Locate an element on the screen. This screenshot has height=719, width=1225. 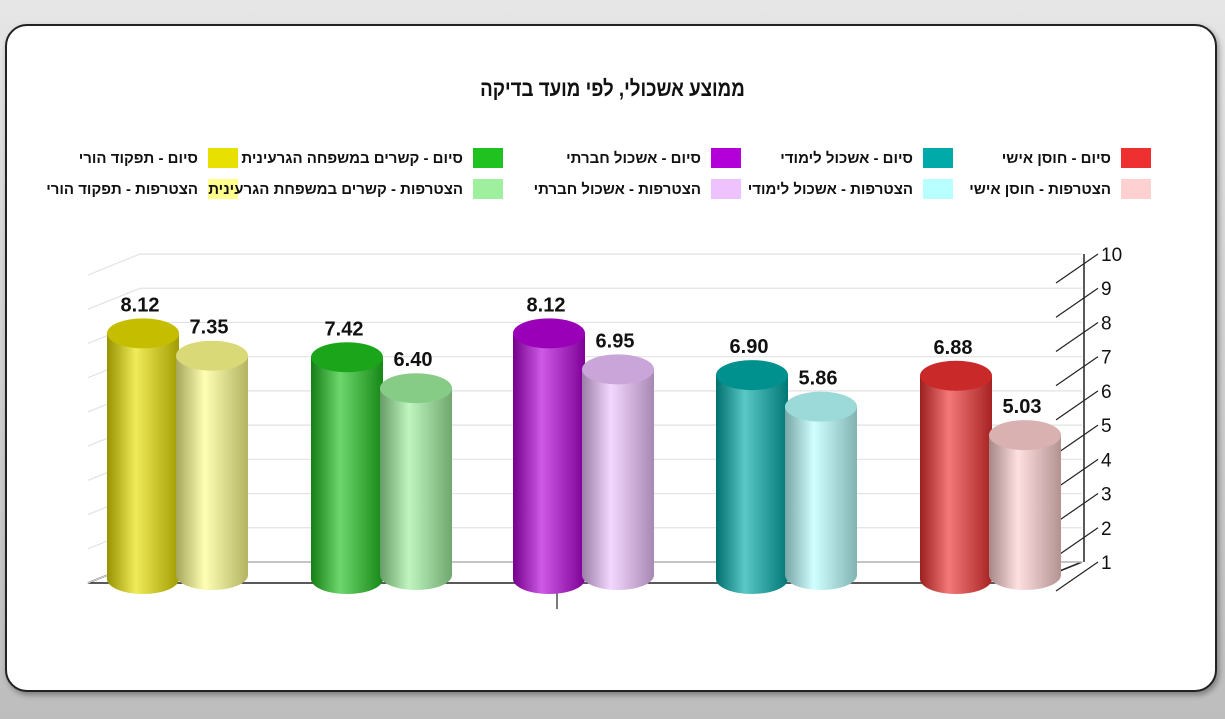
data-label: 7.35 is located at coordinates (209, 328).